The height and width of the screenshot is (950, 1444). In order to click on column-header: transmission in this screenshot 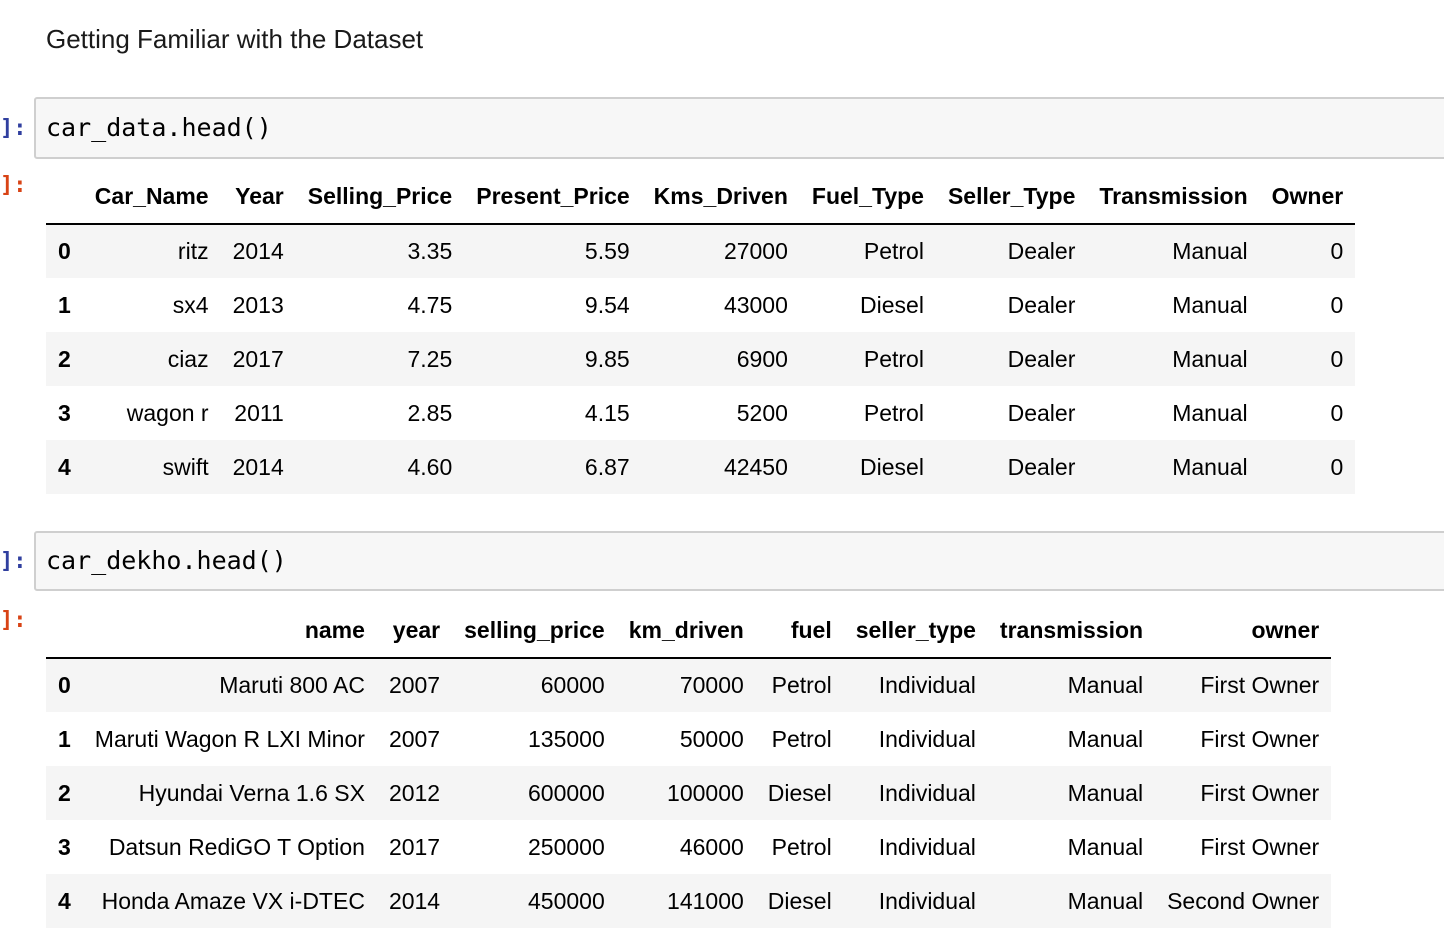, I will do `click(1071, 631)`.